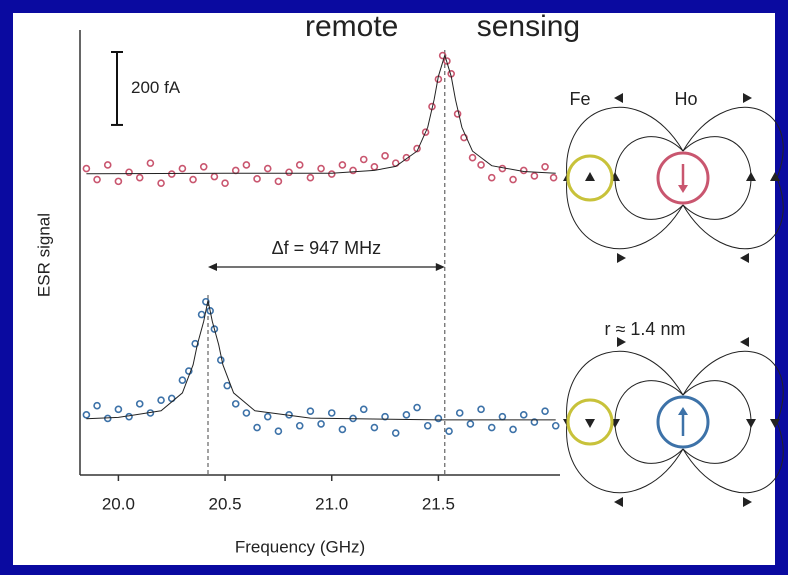 The width and height of the screenshot is (788, 575). I want to click on fe-label: Fe, so click(579, 99).